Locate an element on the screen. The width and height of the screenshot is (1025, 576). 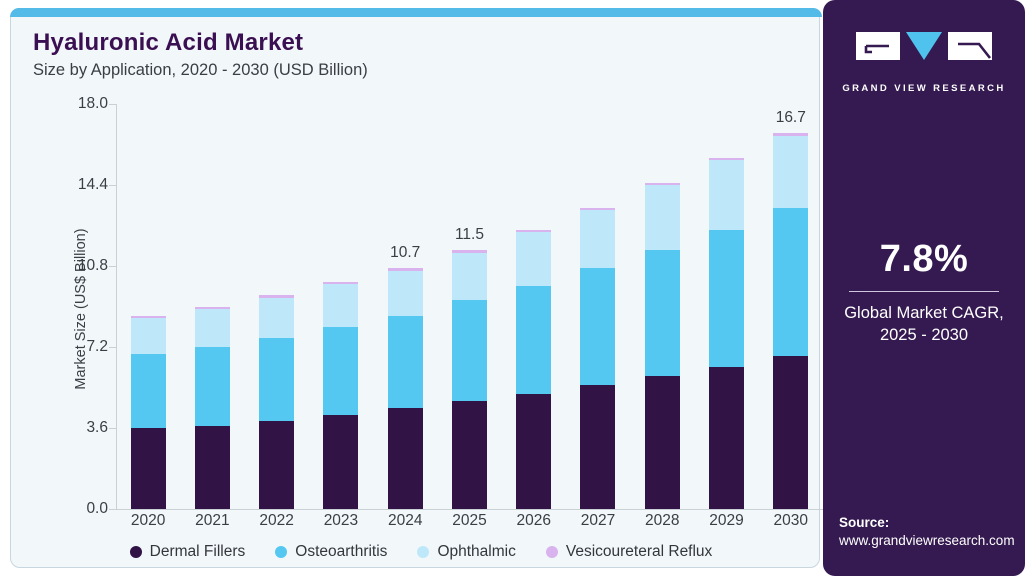
y-axis-title: Market Size (US$ Billion) is located at coordinates (81, 309).